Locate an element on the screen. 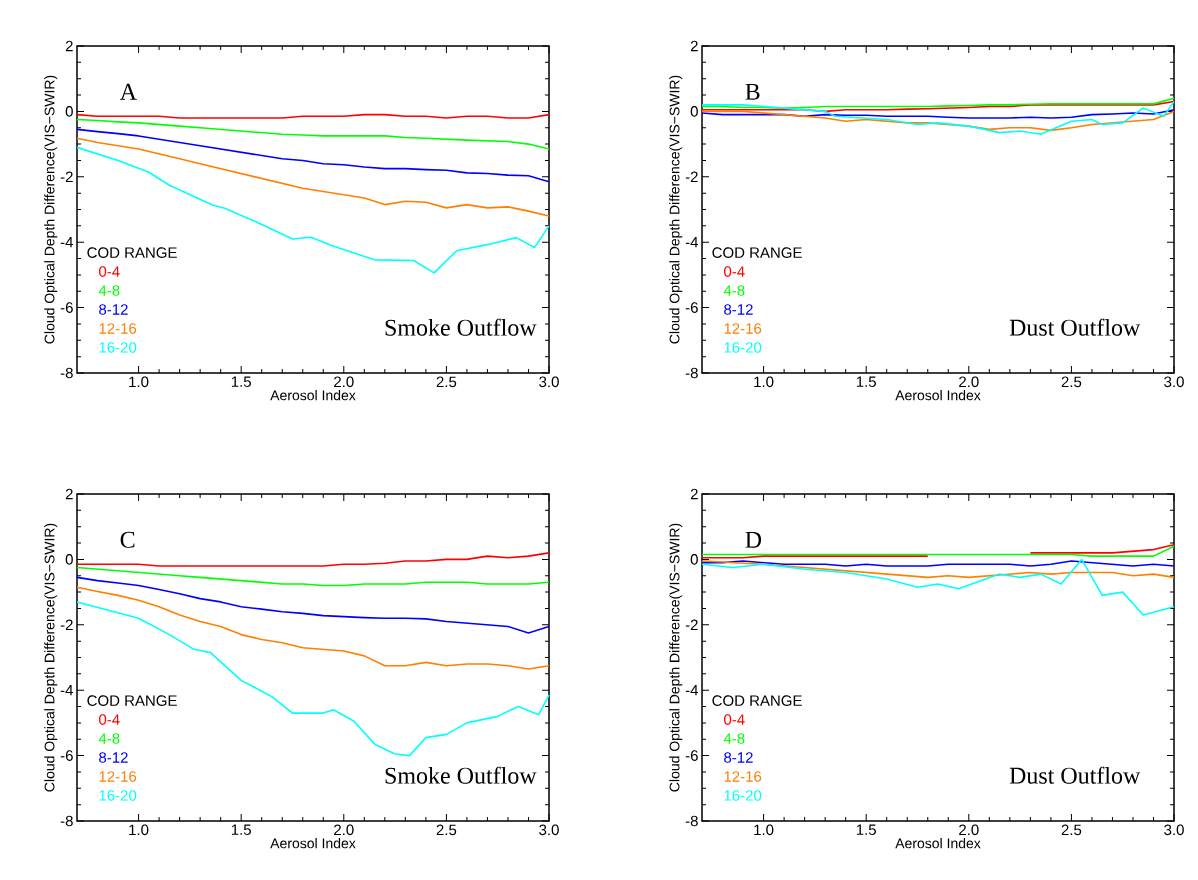  annotation: B is located at coordinates (752, 91).